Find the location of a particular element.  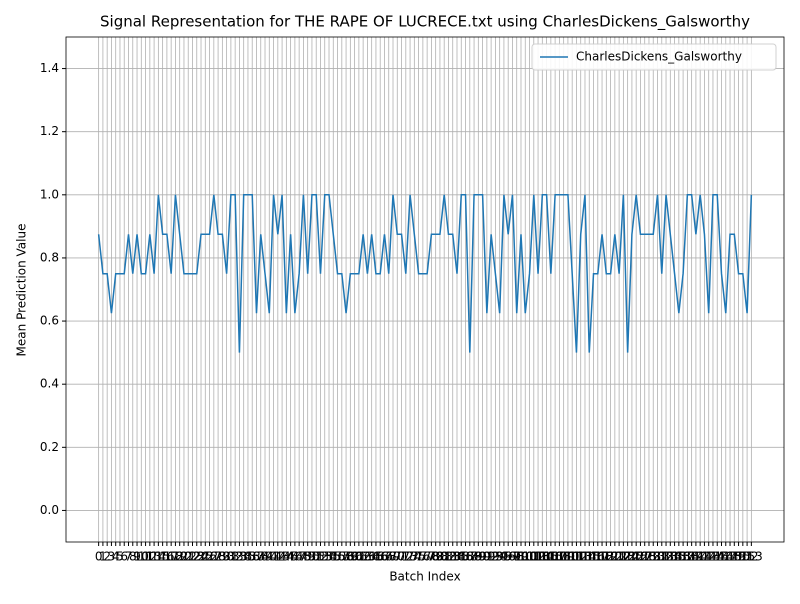

x-tick-label: 32 is located at coordinates (235, 557).